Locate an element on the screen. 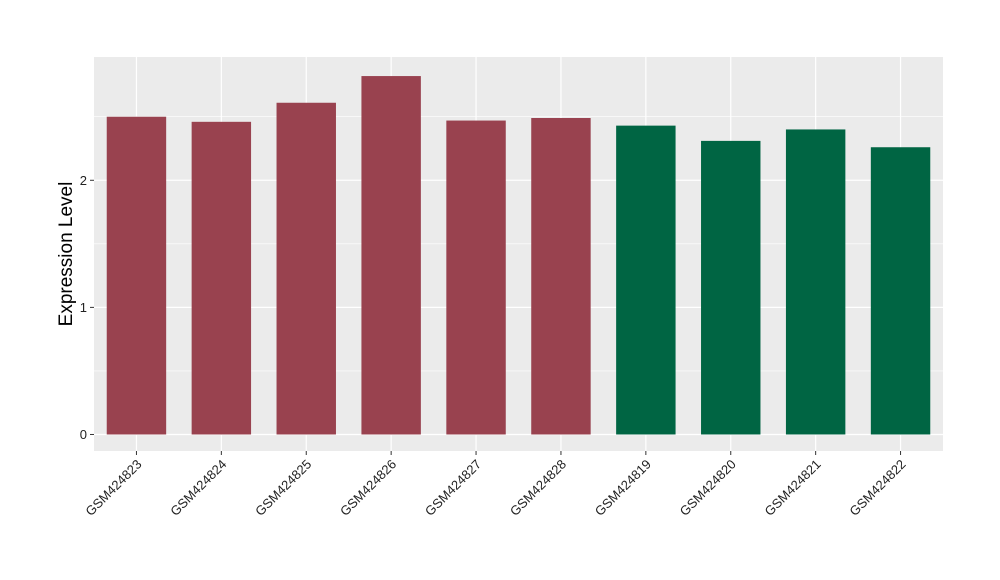 This screenshot has height=580, width=1000. bar-GSM424822 is located at coordinates (900, 291).